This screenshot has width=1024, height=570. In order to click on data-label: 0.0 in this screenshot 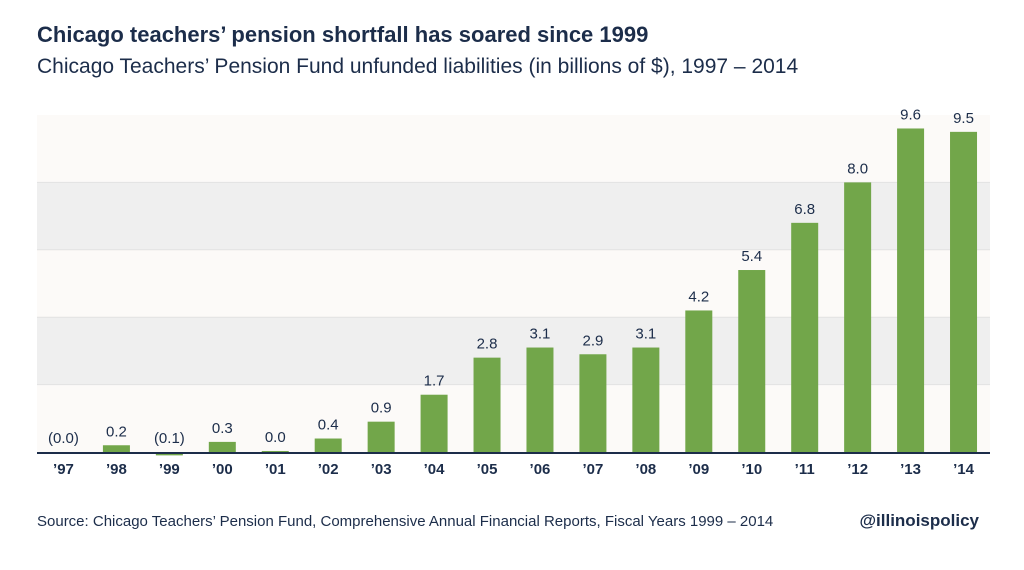, I will do `click(275, 437)`.